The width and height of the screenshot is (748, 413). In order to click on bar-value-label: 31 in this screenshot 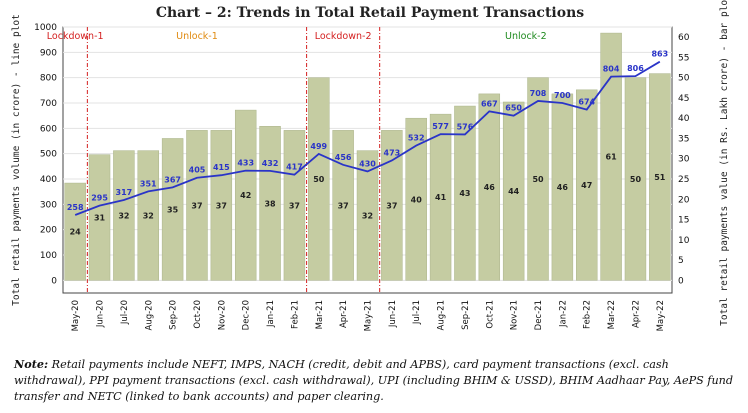, I will do `click(100, 218)`.